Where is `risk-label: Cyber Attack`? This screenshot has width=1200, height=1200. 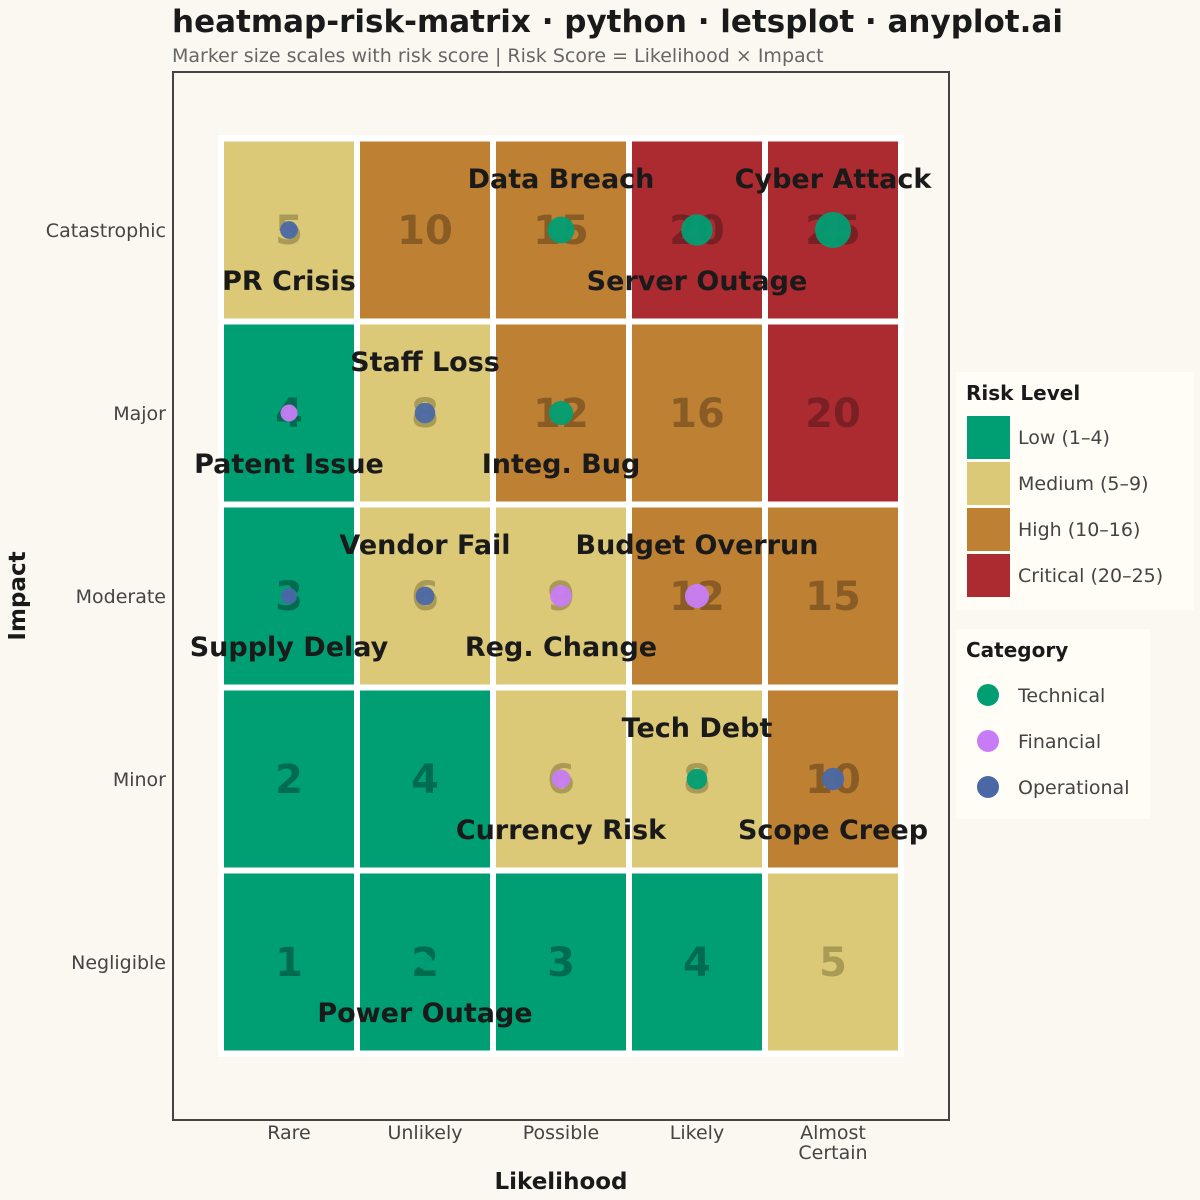
risk-label: Cyber Attack is located at coordinates (834, 179).